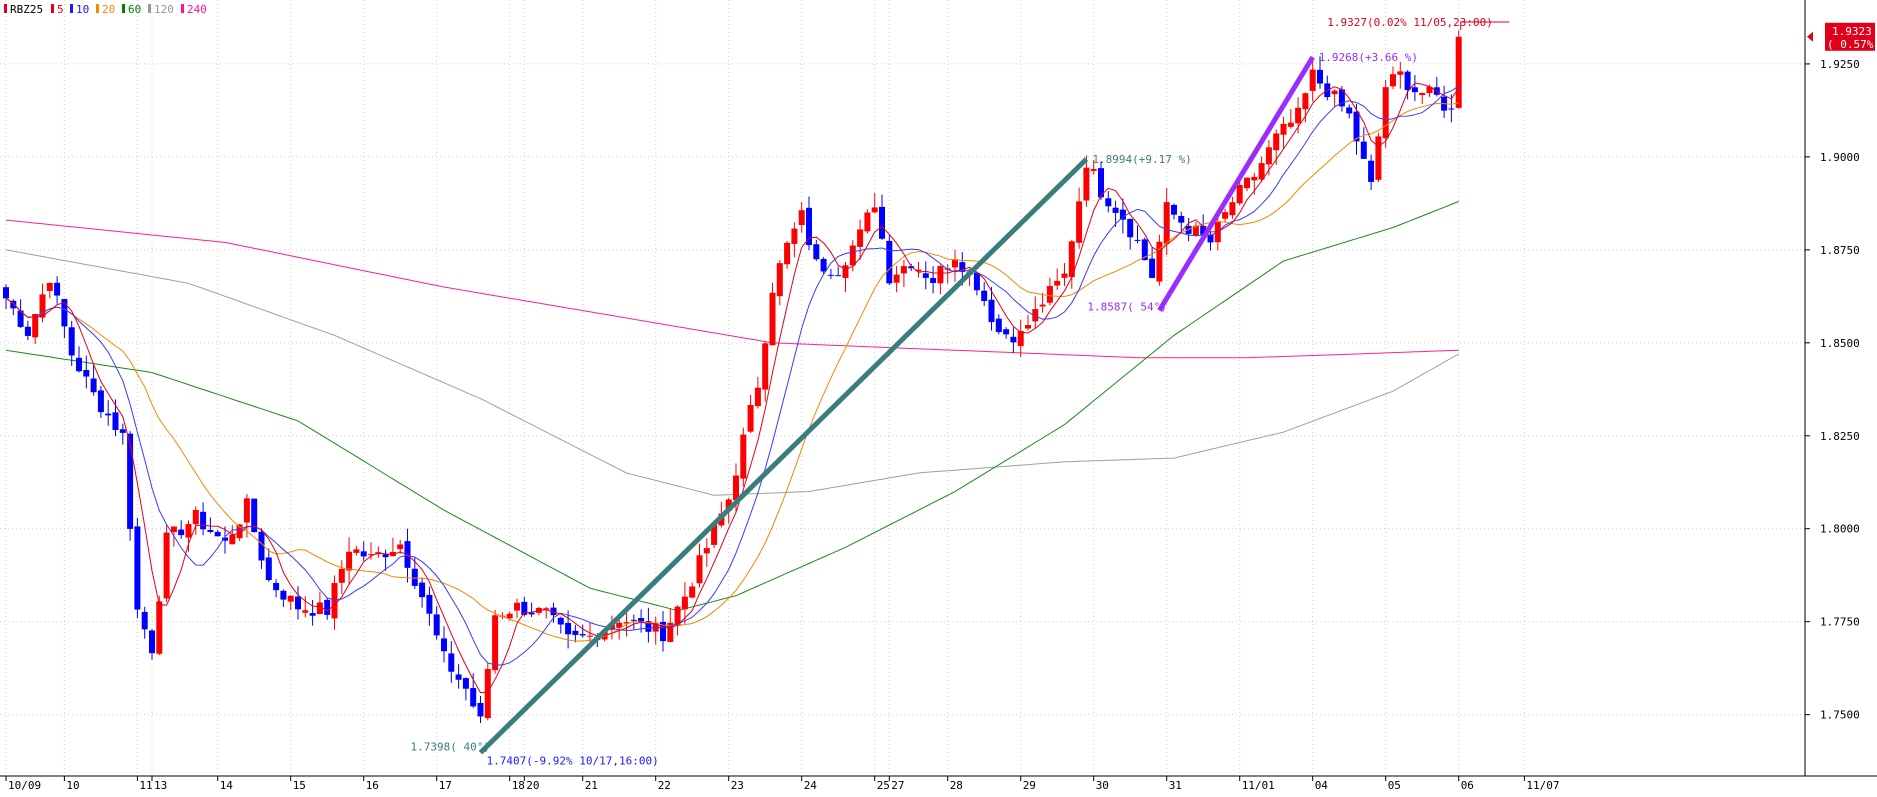 Image resolution: width=1877 pixels, height=797 pixels. I want to click on x-tick-label: 06, so click(1467, 785).